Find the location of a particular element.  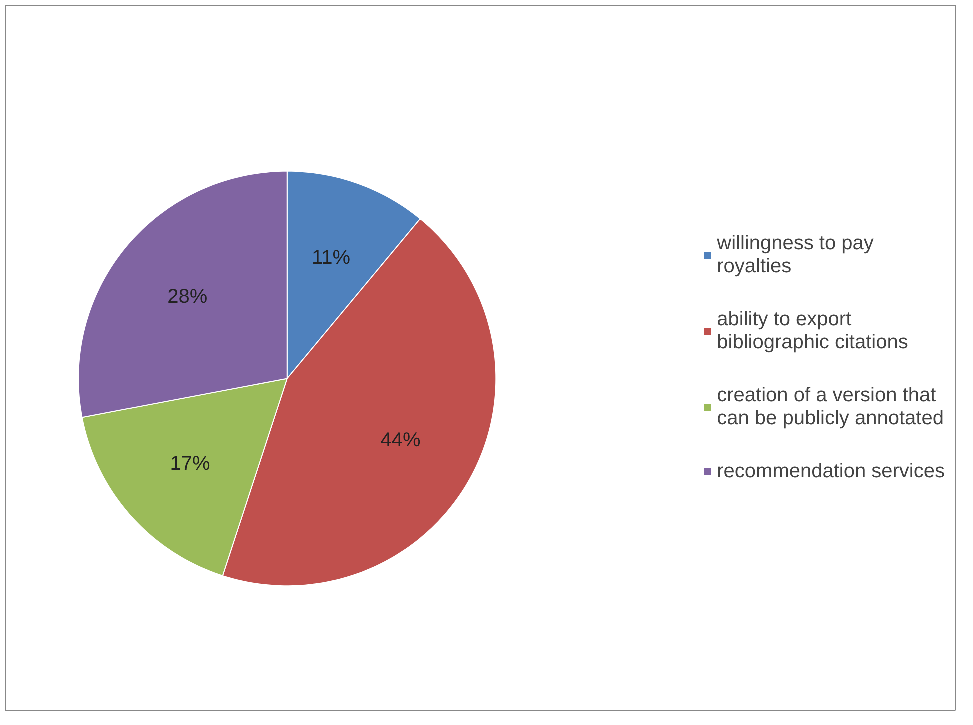

data-label: 44% is located at coordinates (401, 441).